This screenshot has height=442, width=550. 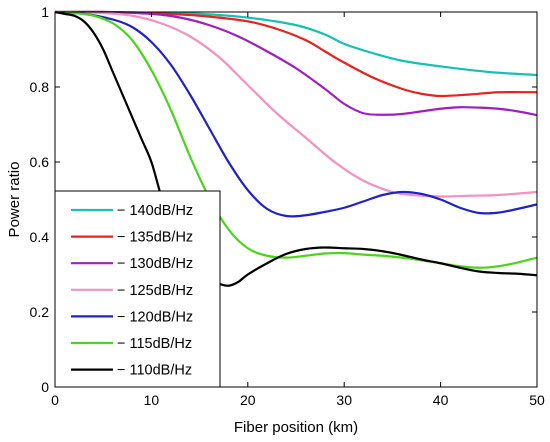 What do you see at coordinates (152, 400) in the screenshot?
I see `x-tick-label: 10` at bounding box center [152, 400].